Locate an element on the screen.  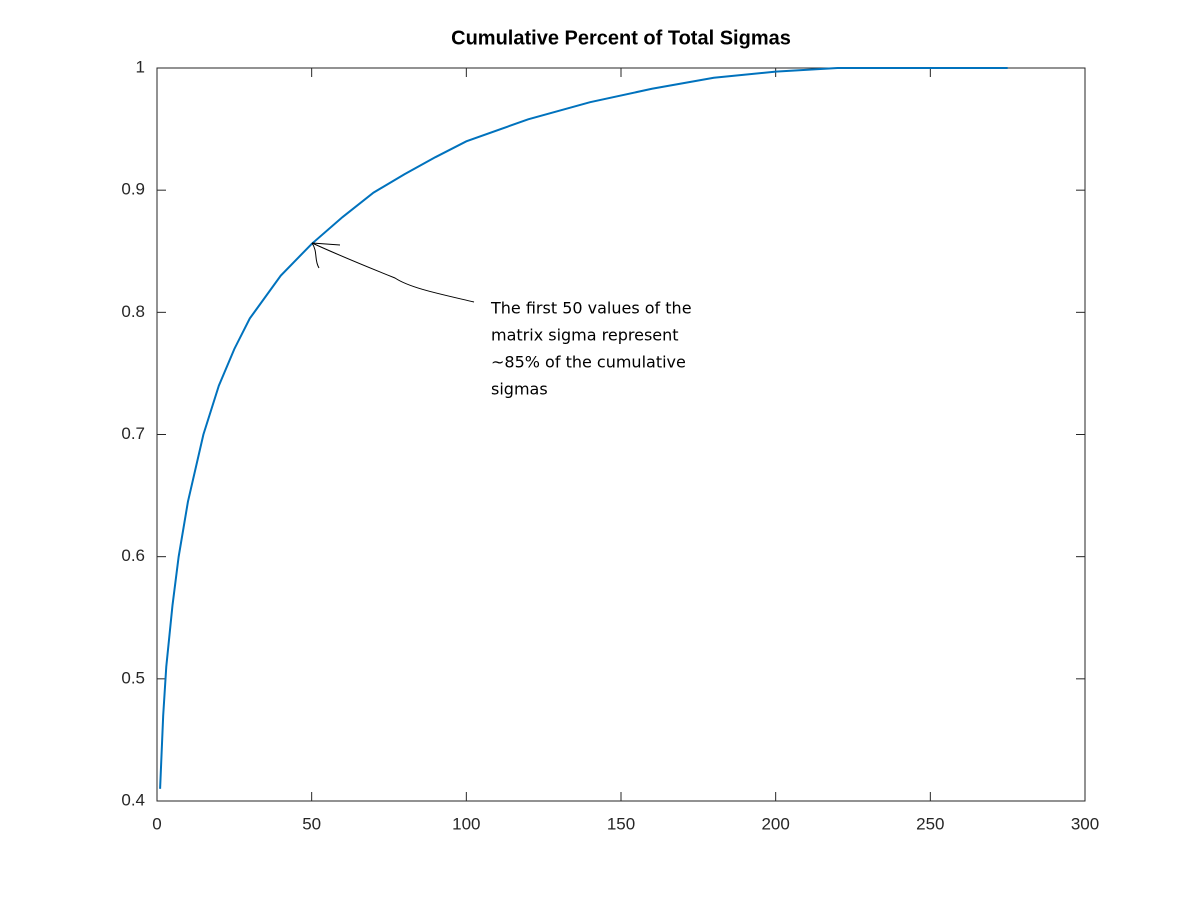
chart-title: Cumulative Percent of Total Sigmas is located at coordinates (621, 38).